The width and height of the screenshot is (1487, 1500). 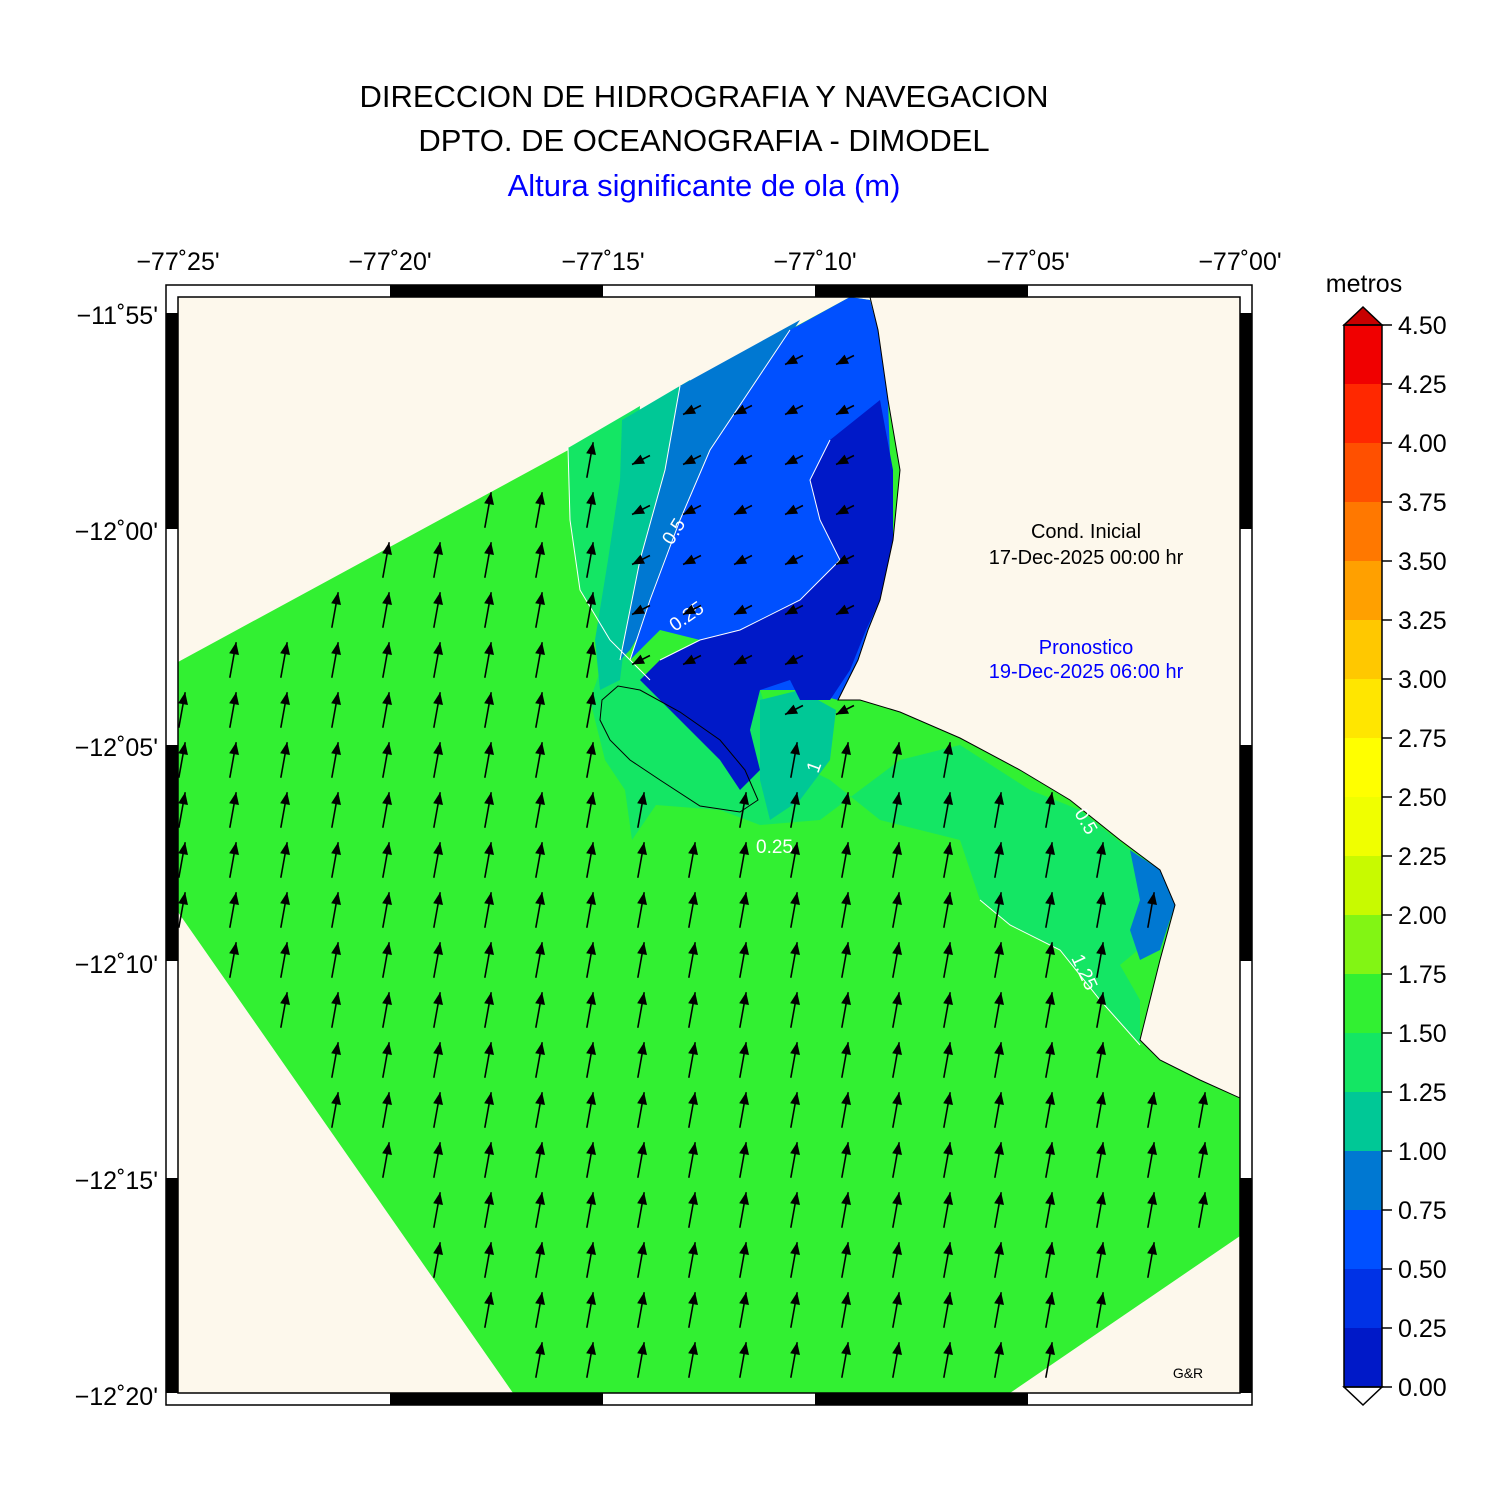 I want to click on y-tick-label: −12˚05', so click(x=116, y=748).